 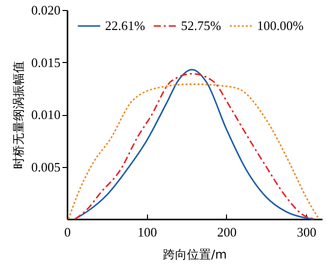 What do you see at coordinates (125, 25) in the screenshot?
I see `legend-label: 22.61%` at bounding box center [125, 25].